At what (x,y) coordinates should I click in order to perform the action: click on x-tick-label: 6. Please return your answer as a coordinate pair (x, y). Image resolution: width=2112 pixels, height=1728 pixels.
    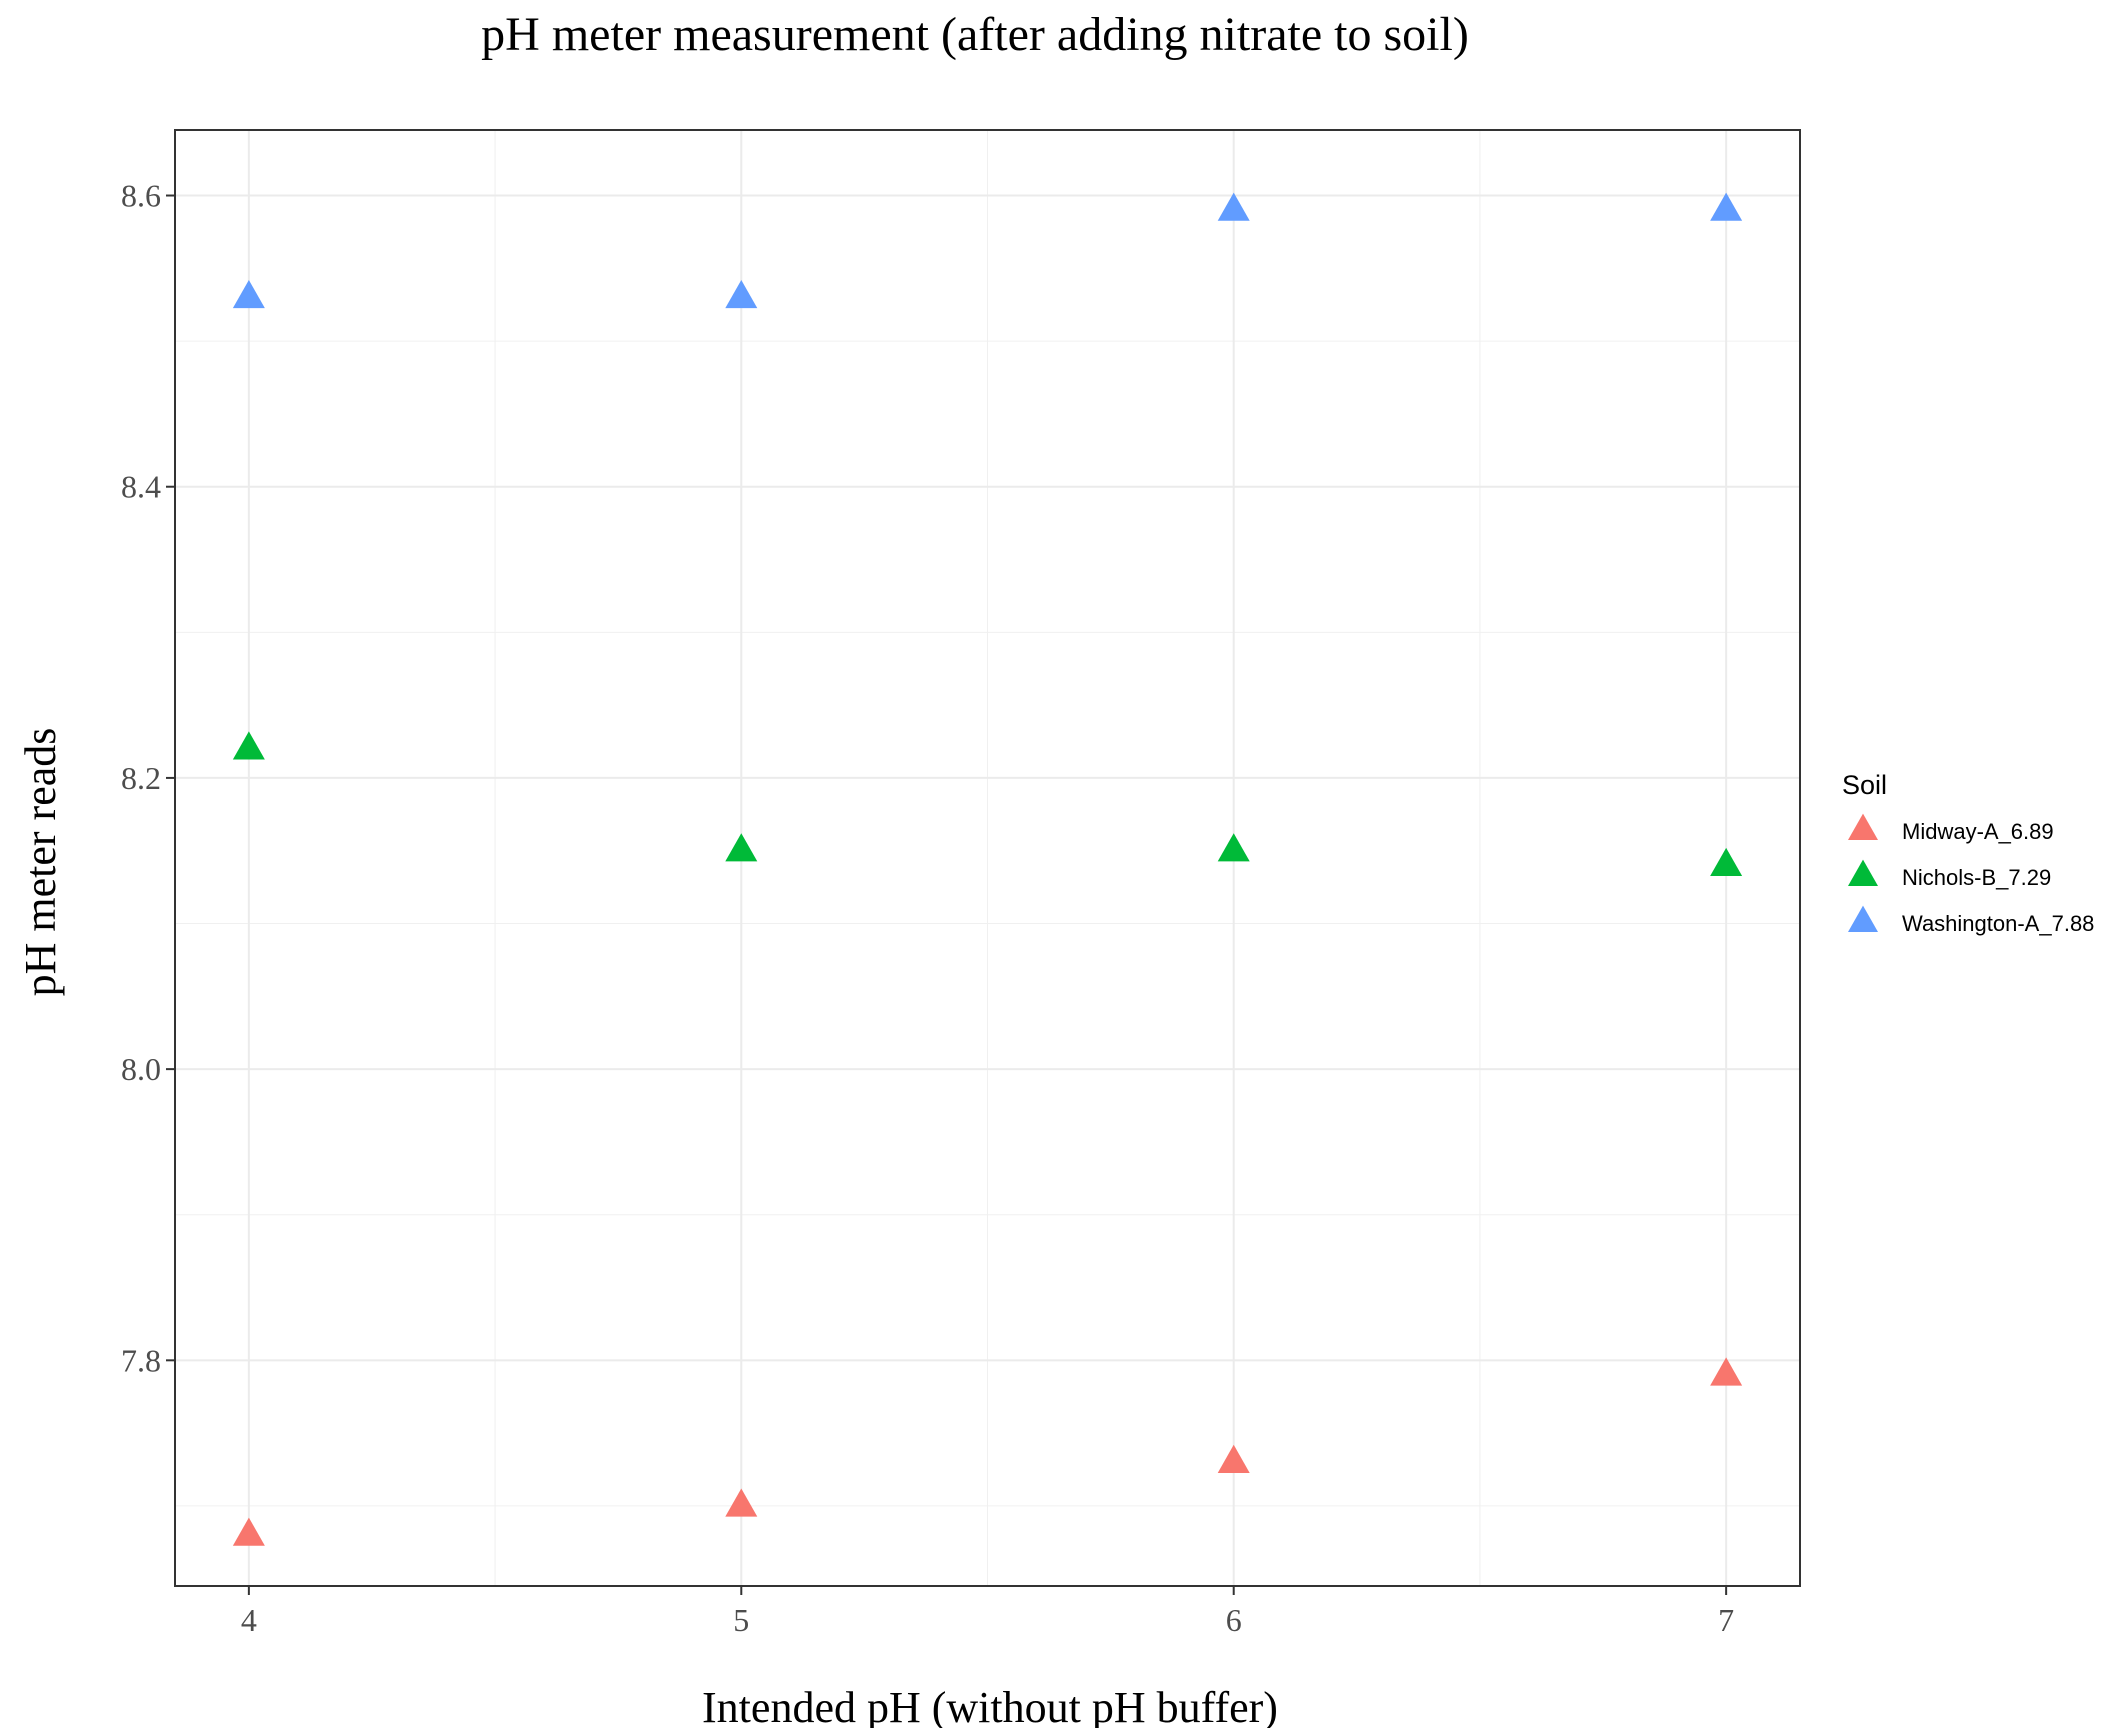
    Looking at the image, I should click on (1234, 1620).